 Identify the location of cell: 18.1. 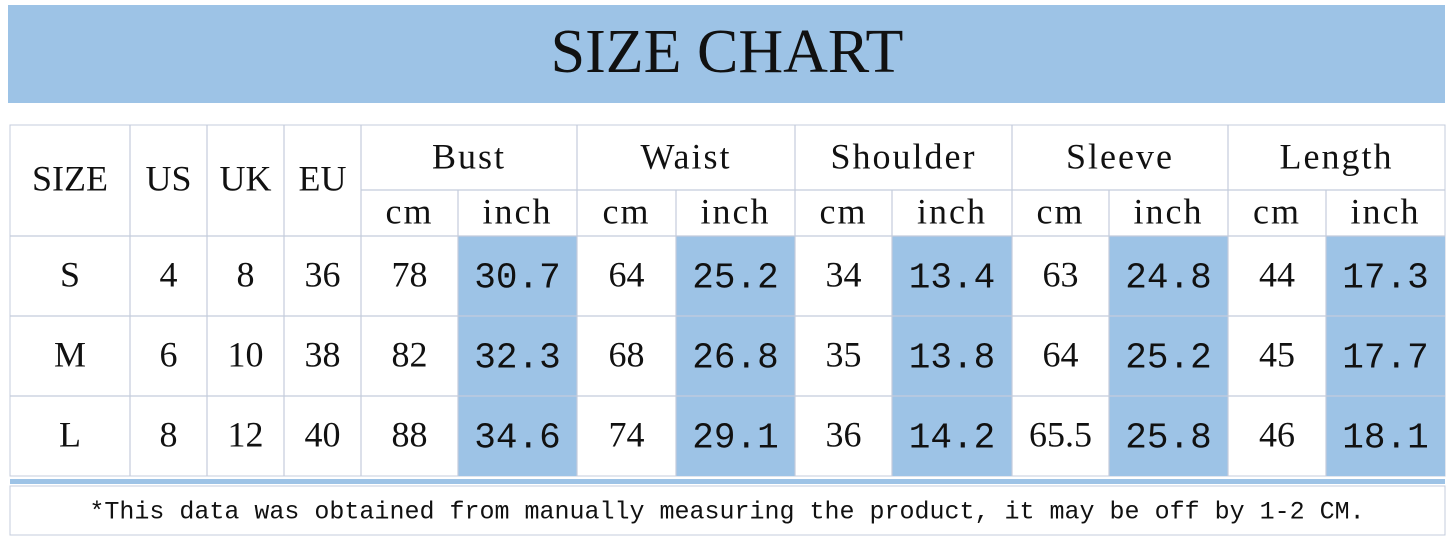
(1385, 438).